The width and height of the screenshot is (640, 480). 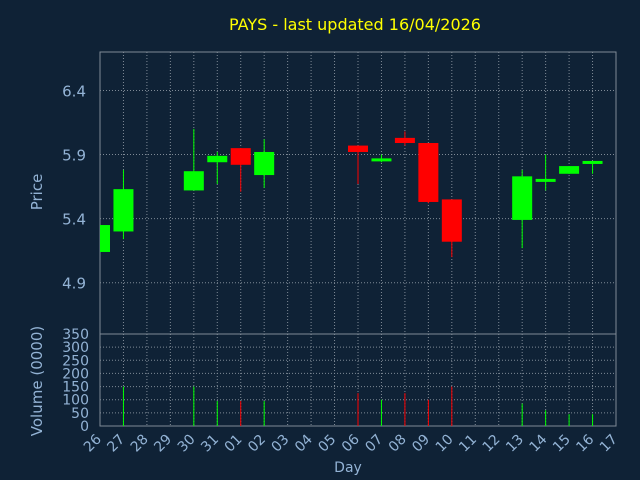 I want to click on volume-axis-label: Volume (0000), so click(x=37, y=381).